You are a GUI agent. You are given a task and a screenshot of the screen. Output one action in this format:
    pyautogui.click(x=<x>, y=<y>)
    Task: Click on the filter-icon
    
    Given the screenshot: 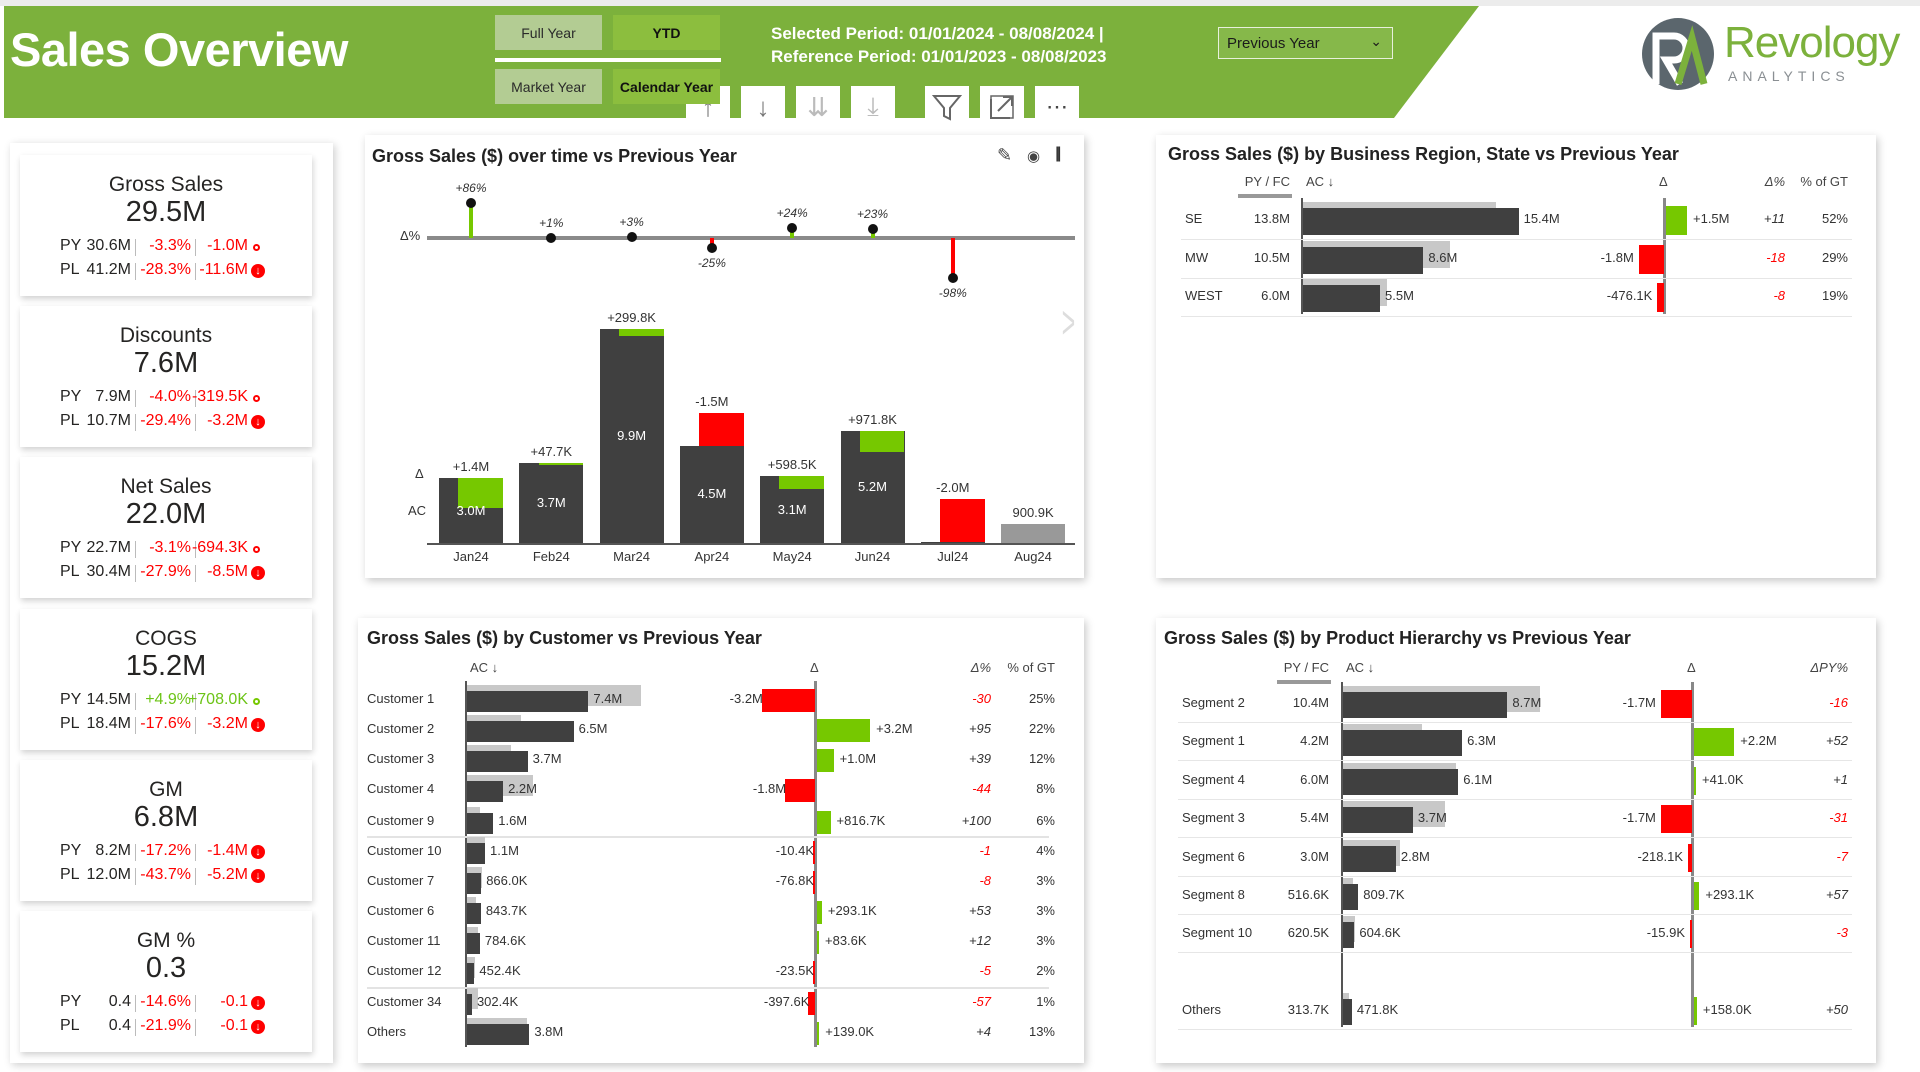 What is the action you would take?
    pyautogui.click(x=947, y=107)
    